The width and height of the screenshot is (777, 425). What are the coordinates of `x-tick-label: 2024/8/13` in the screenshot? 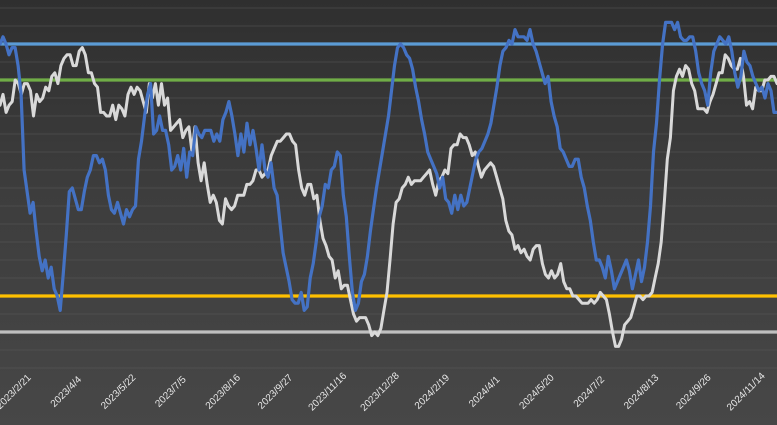 It's located at (642, 392).